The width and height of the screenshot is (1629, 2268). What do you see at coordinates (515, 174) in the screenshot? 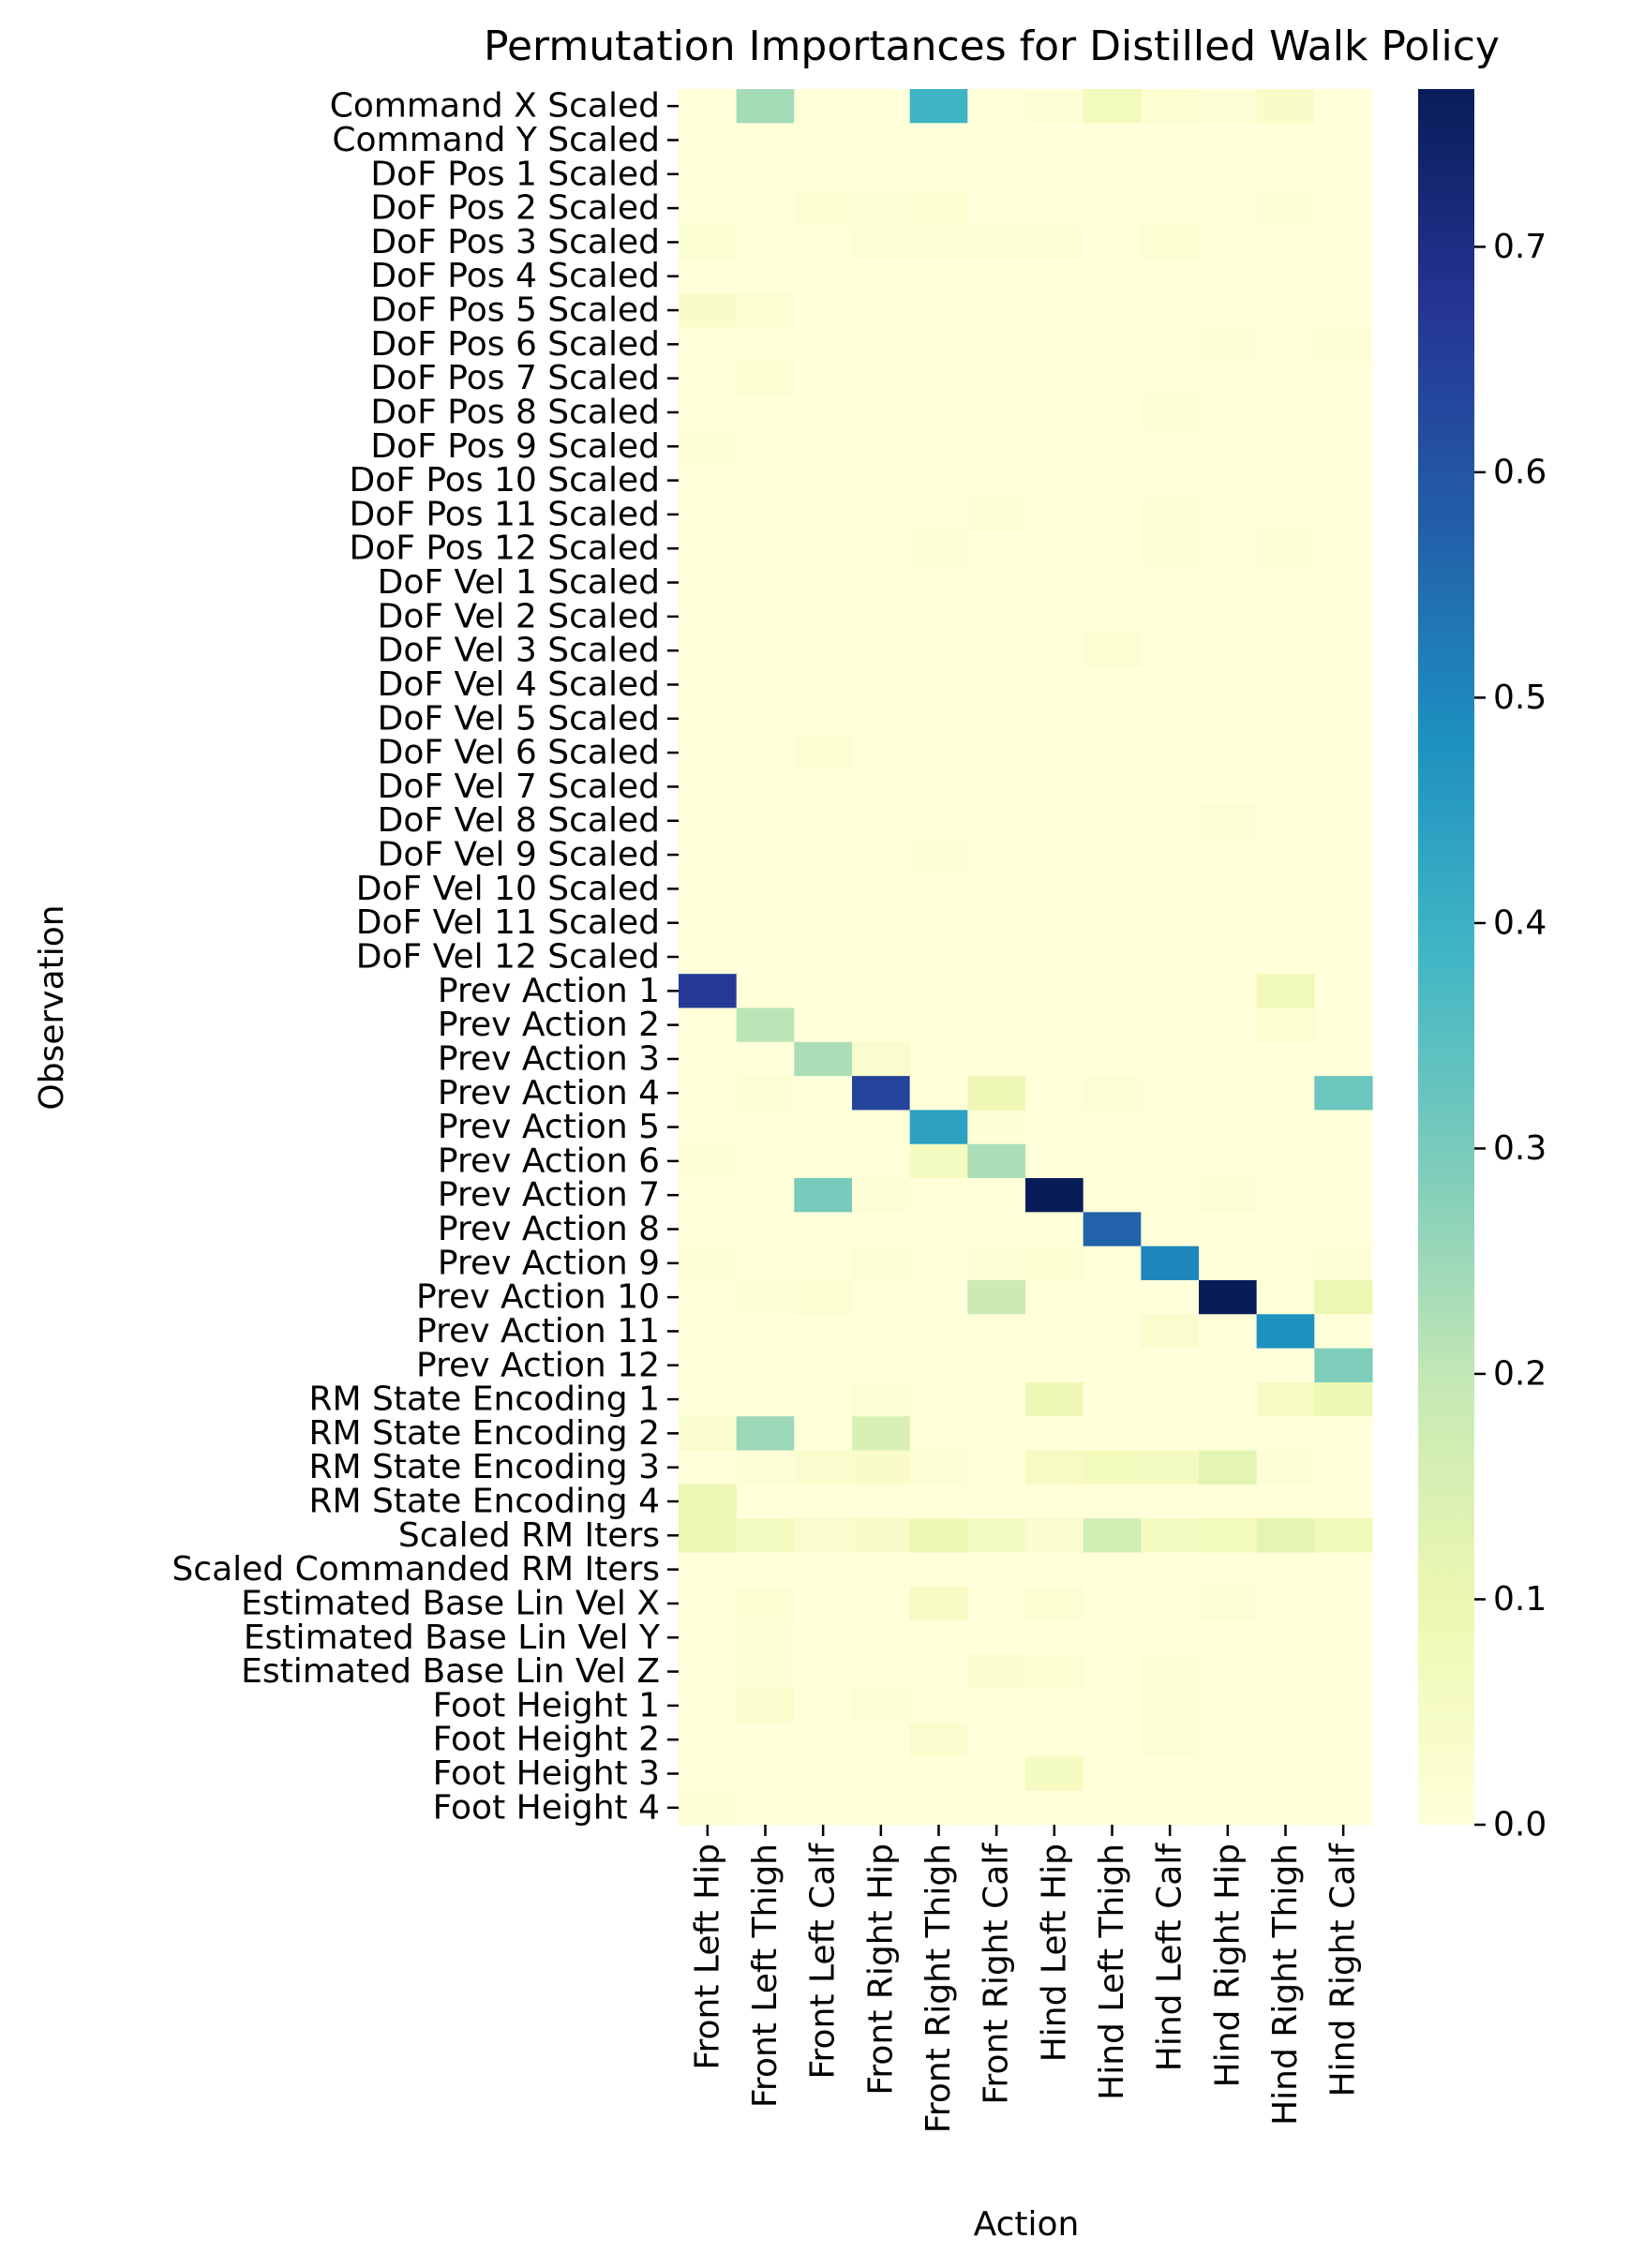
I see `y-tick-label: DoF Pos 1 Scaled` at bounding box center [515, 174].